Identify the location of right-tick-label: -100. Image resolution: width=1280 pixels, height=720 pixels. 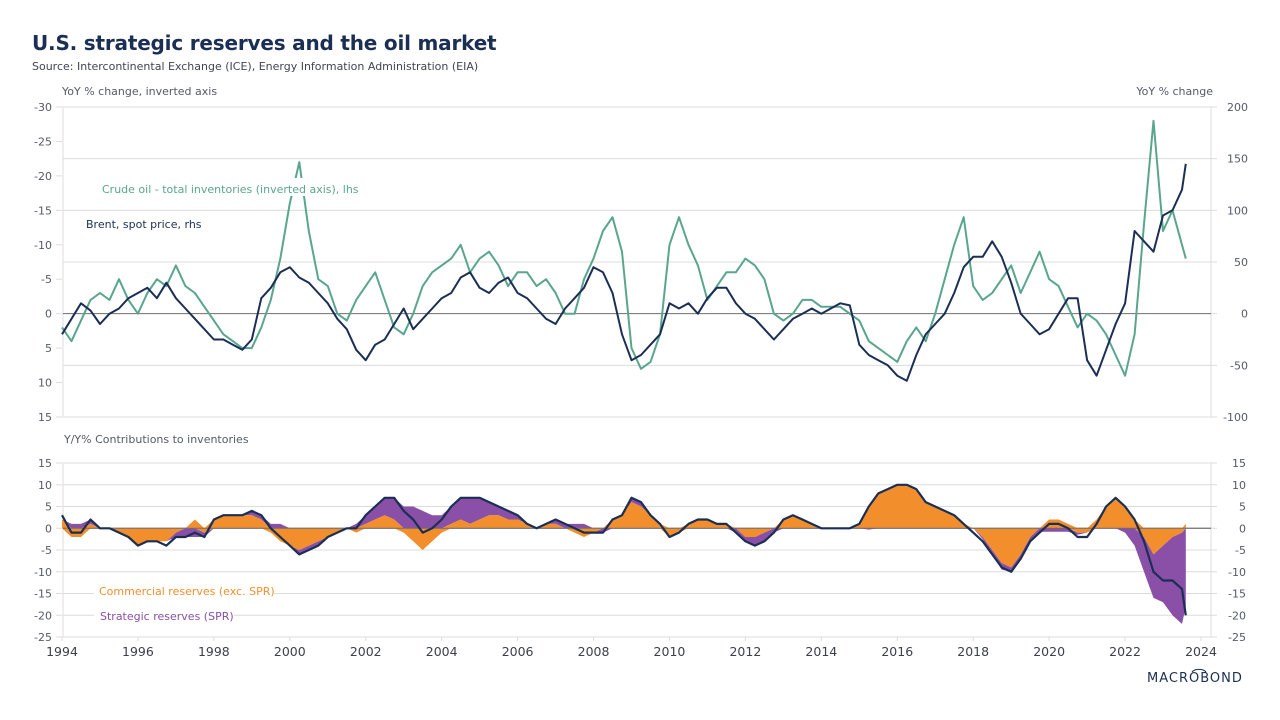
(1235, 417).